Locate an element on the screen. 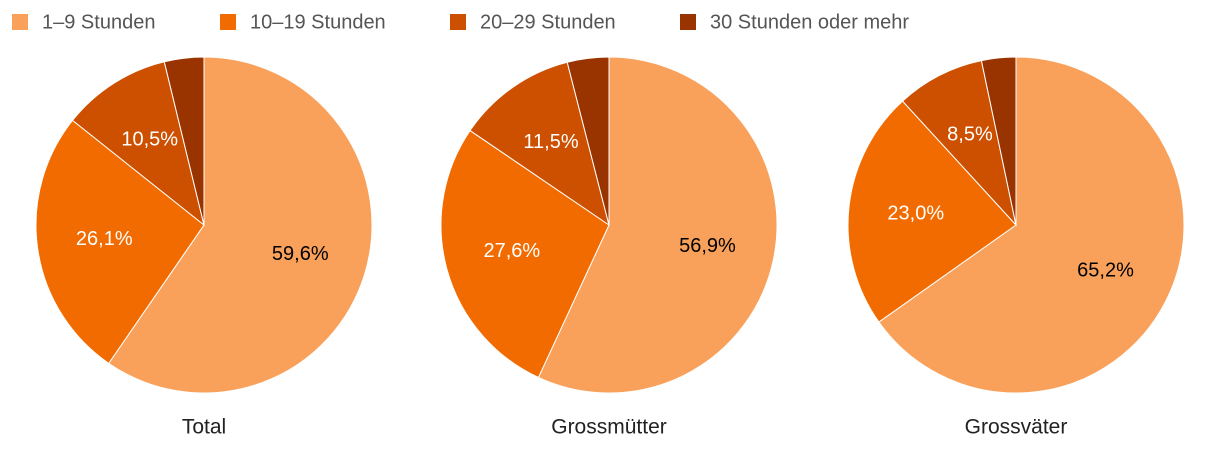 Image resolution: width=1220 pixels, height=472 pixels. chart-title: Grossväter is located at coordinates (1016, 427).